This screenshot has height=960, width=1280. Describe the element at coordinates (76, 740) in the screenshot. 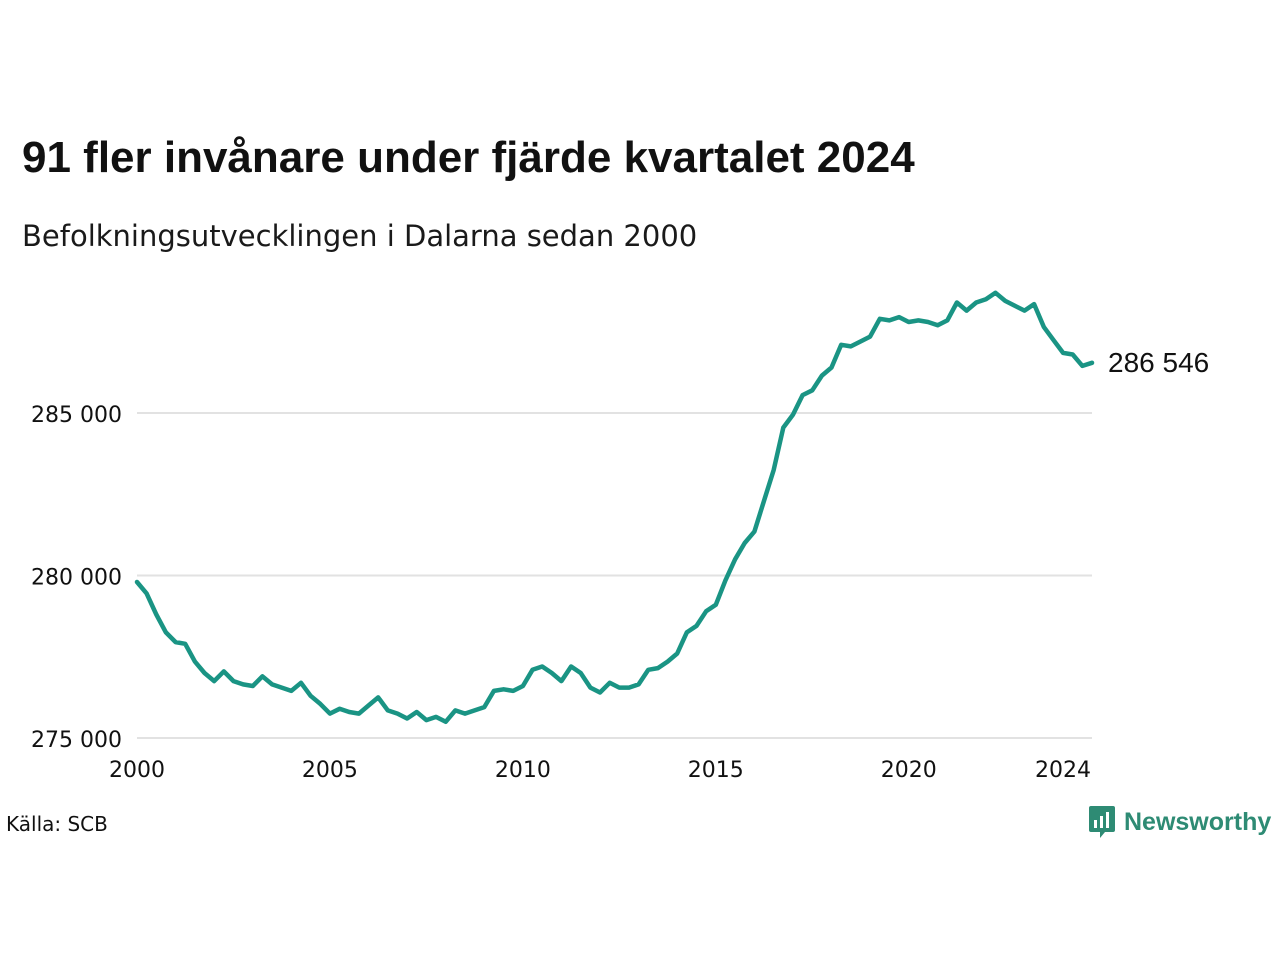

I see `y-tick-label: 275 000` at that location.